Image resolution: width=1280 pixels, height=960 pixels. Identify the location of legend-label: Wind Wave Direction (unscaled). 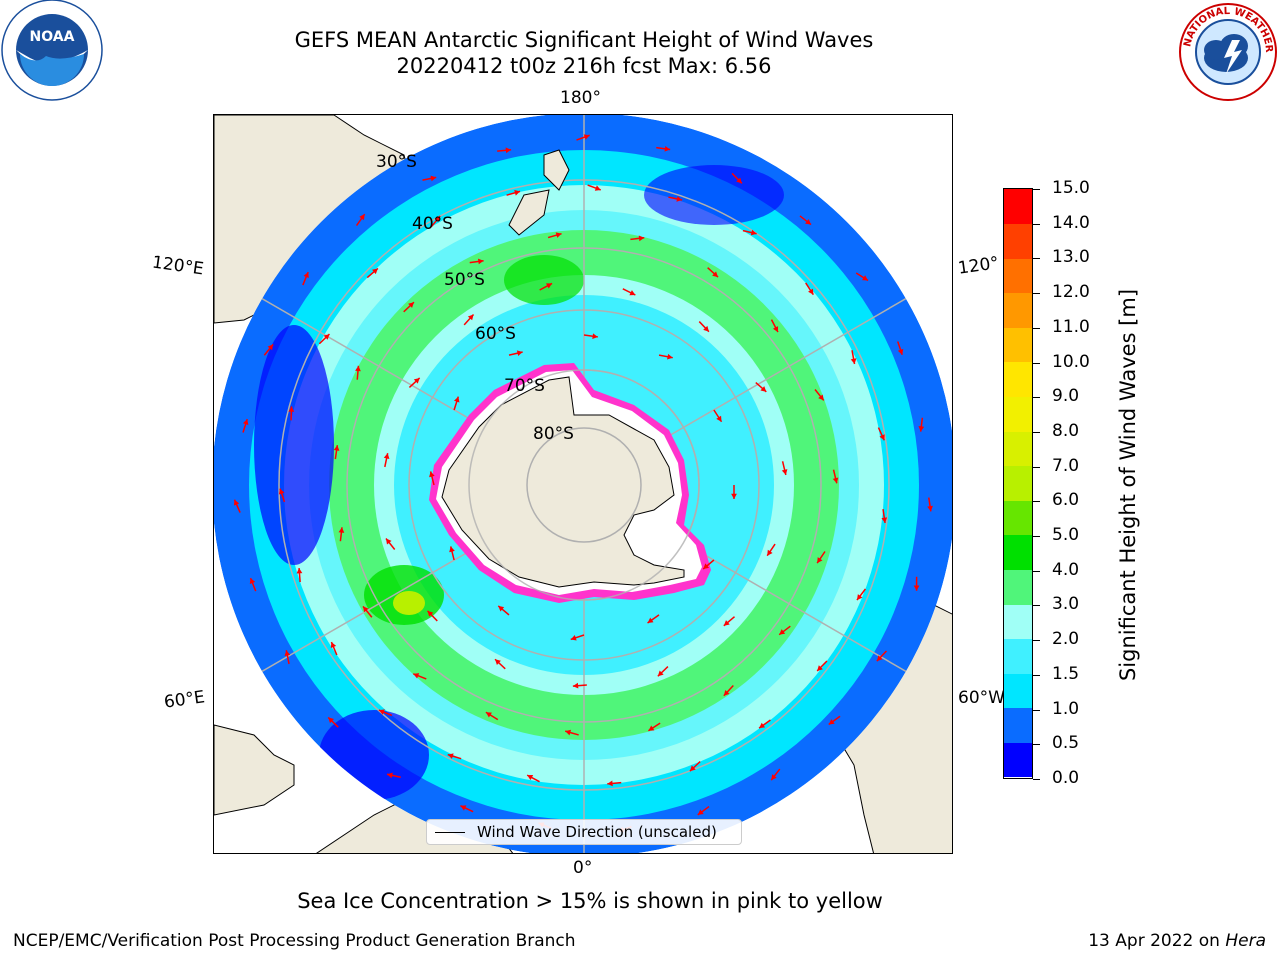
(597, 832).